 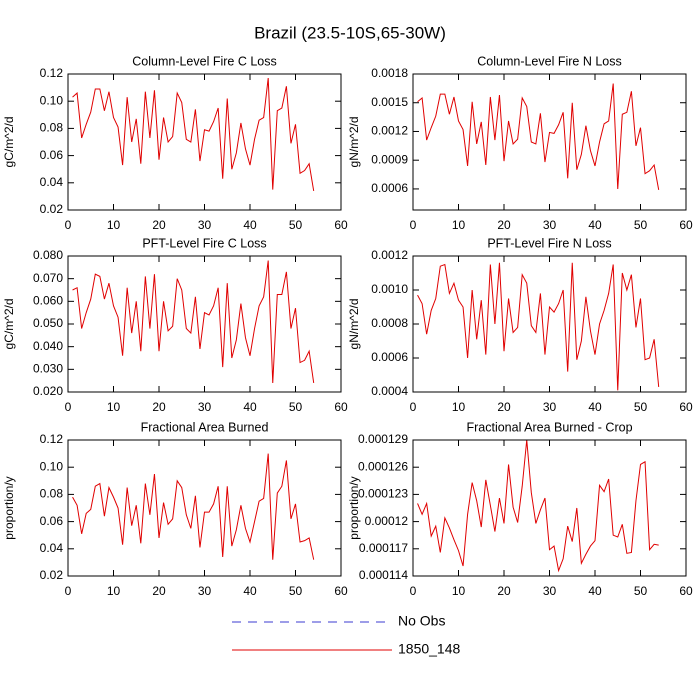 I want to click on y-tick-label: 0.0006, so click(x=389, y=188).